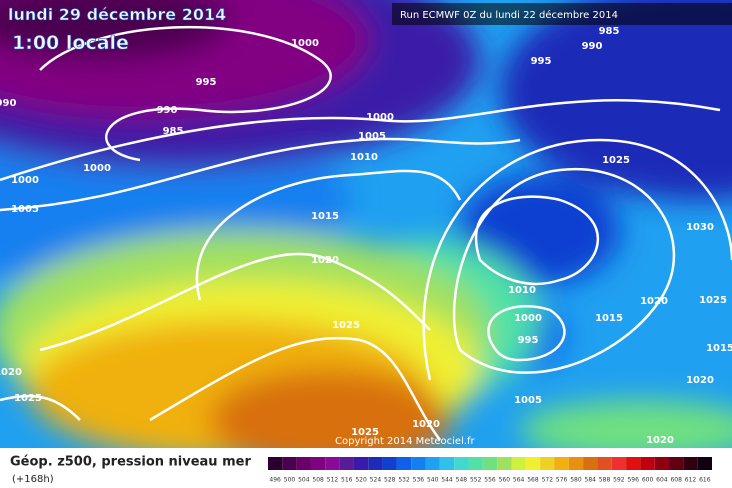 The height and width of the screenshot is (488, 732). Describe the element at coordinates (490, 480) in the screenshot. I see `scale-label: 556` at that location.